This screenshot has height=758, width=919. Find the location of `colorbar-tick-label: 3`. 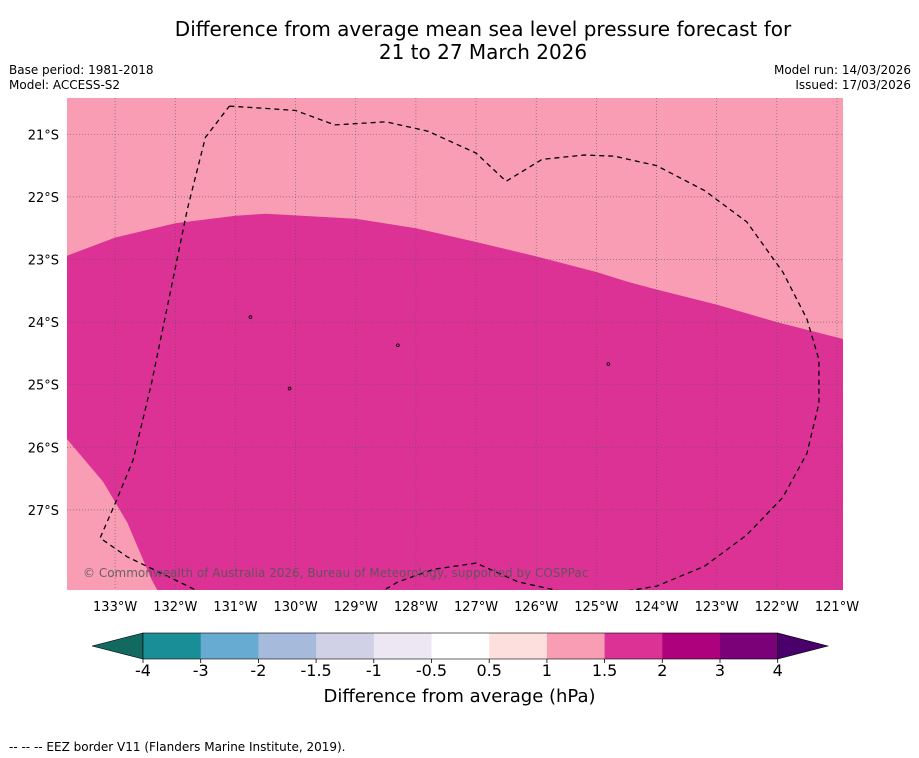

colorbar-tick-label: 3 is located at coordinates (720, 670).